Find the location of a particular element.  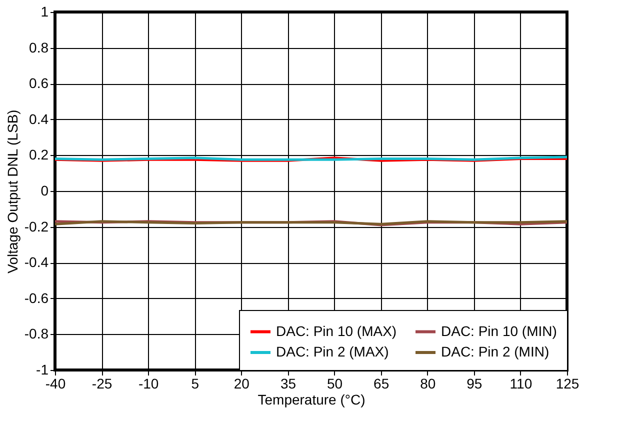

y-tick-label: 0.4 is located at coordinates (39, 118).